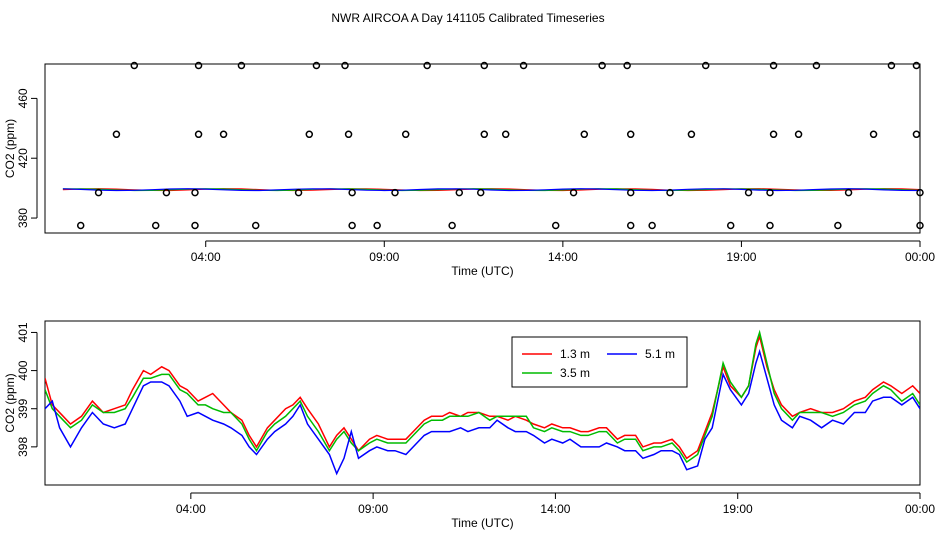  Describe the element at coordinates (23, 370) in the screenshot. I see `y-tick-label: 400` at that location.